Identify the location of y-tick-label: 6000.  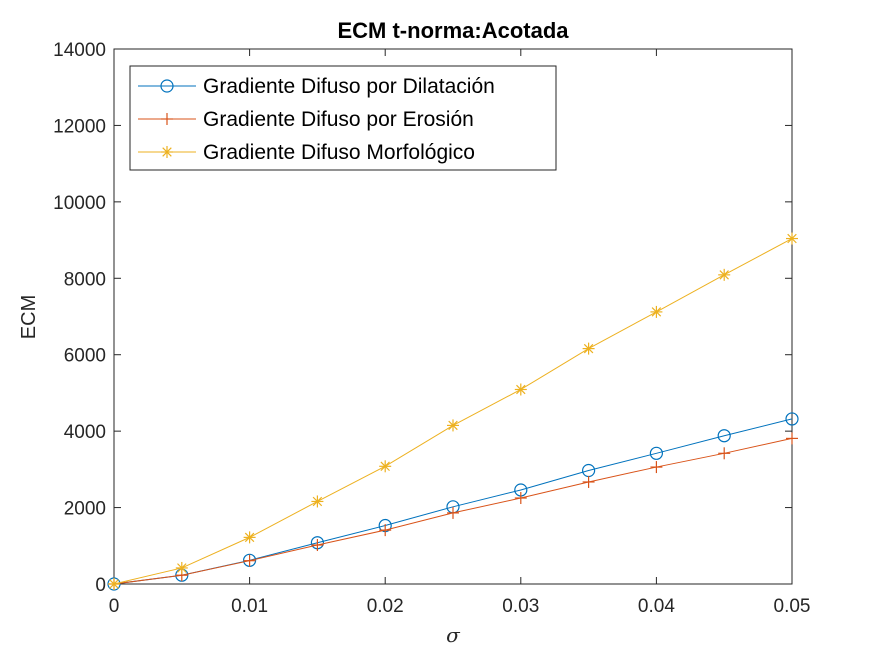
(85, 356).